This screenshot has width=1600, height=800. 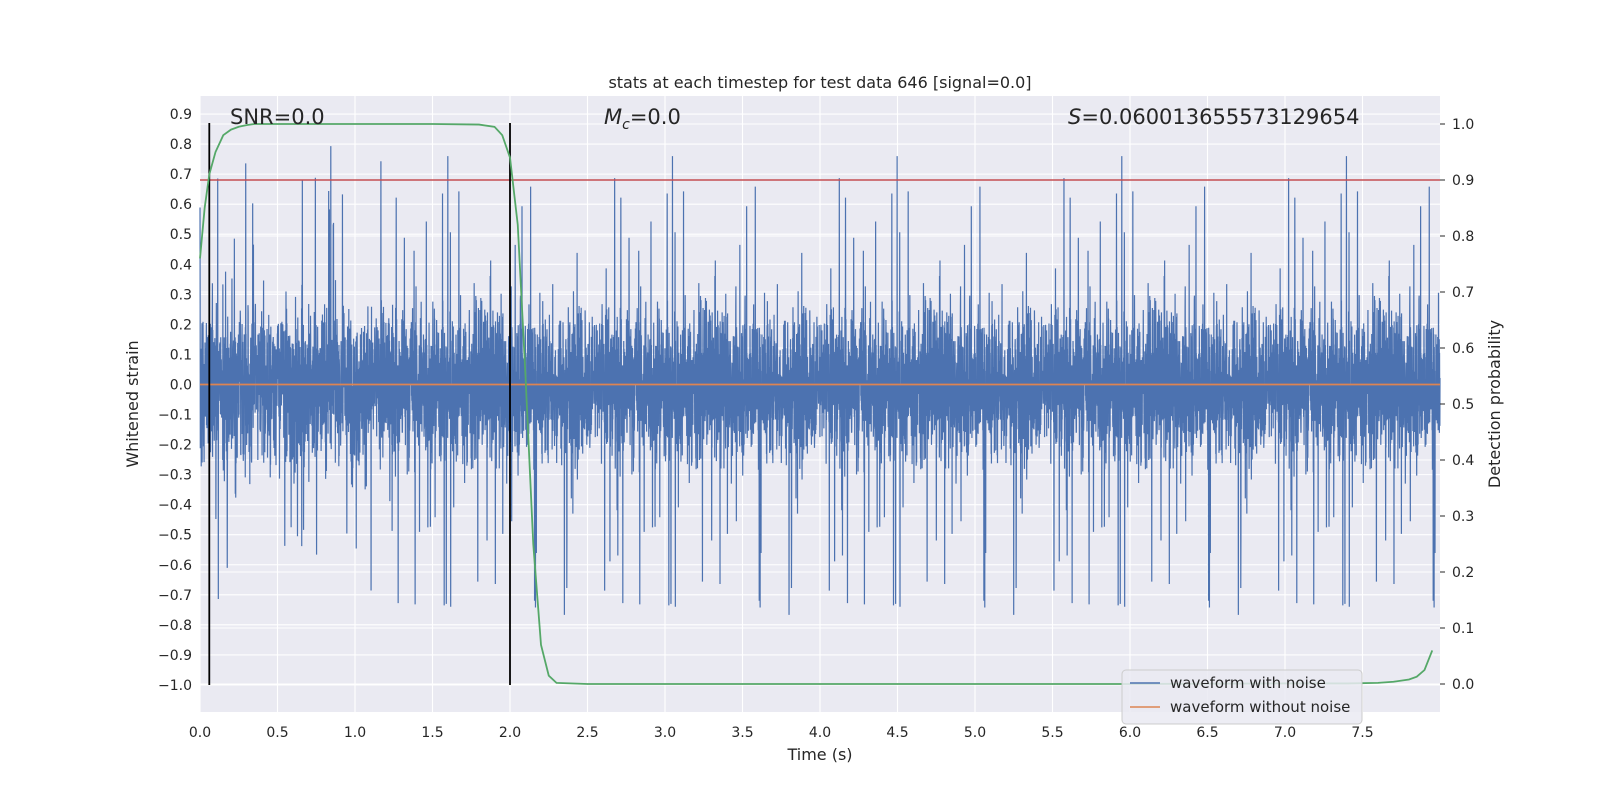 What do you see at coordinates (1463, 461) in the screenshot?
I see `y-right-tick-label: 0.4` at bounding box center [1463, 461].